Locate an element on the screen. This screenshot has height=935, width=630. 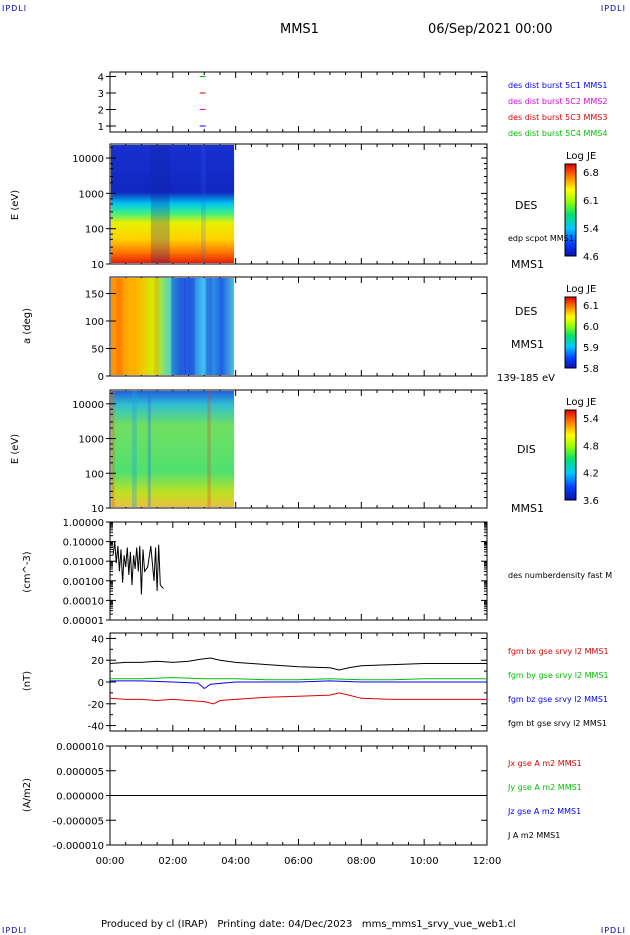
des-pitch-panel-colorbar-tick: 6.1 is located at coordinates (591, 306).